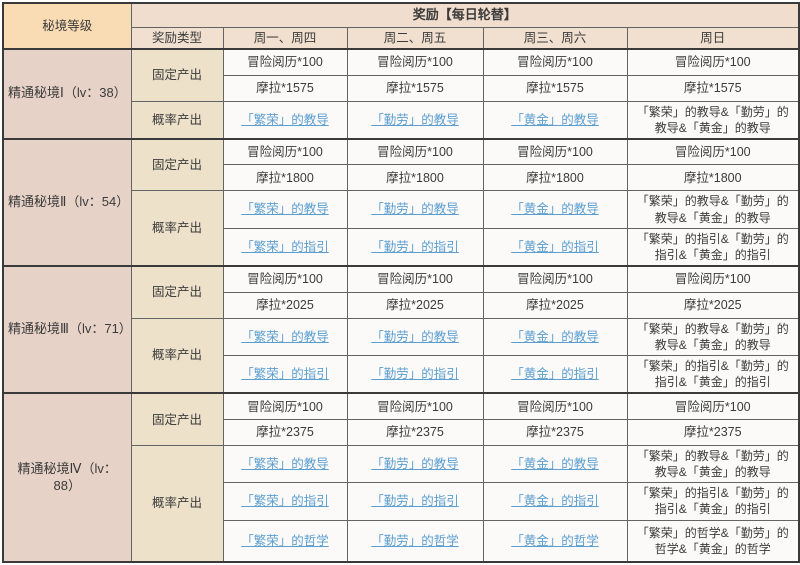 This screenshot has height=565, width=800. What do you see at coordinates (555, 38) in the screenshot?
I see `col-header-wed-sat: 周三、周六` at bounding box center [555, 38].